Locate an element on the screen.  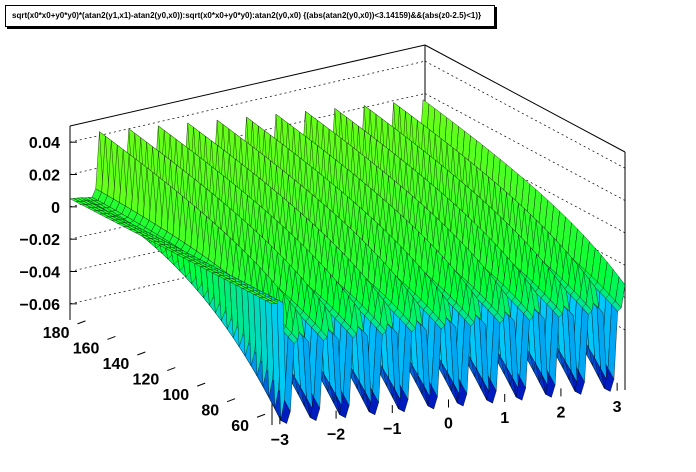
x-tick-label: 1 is located at coordinates (504, 418).